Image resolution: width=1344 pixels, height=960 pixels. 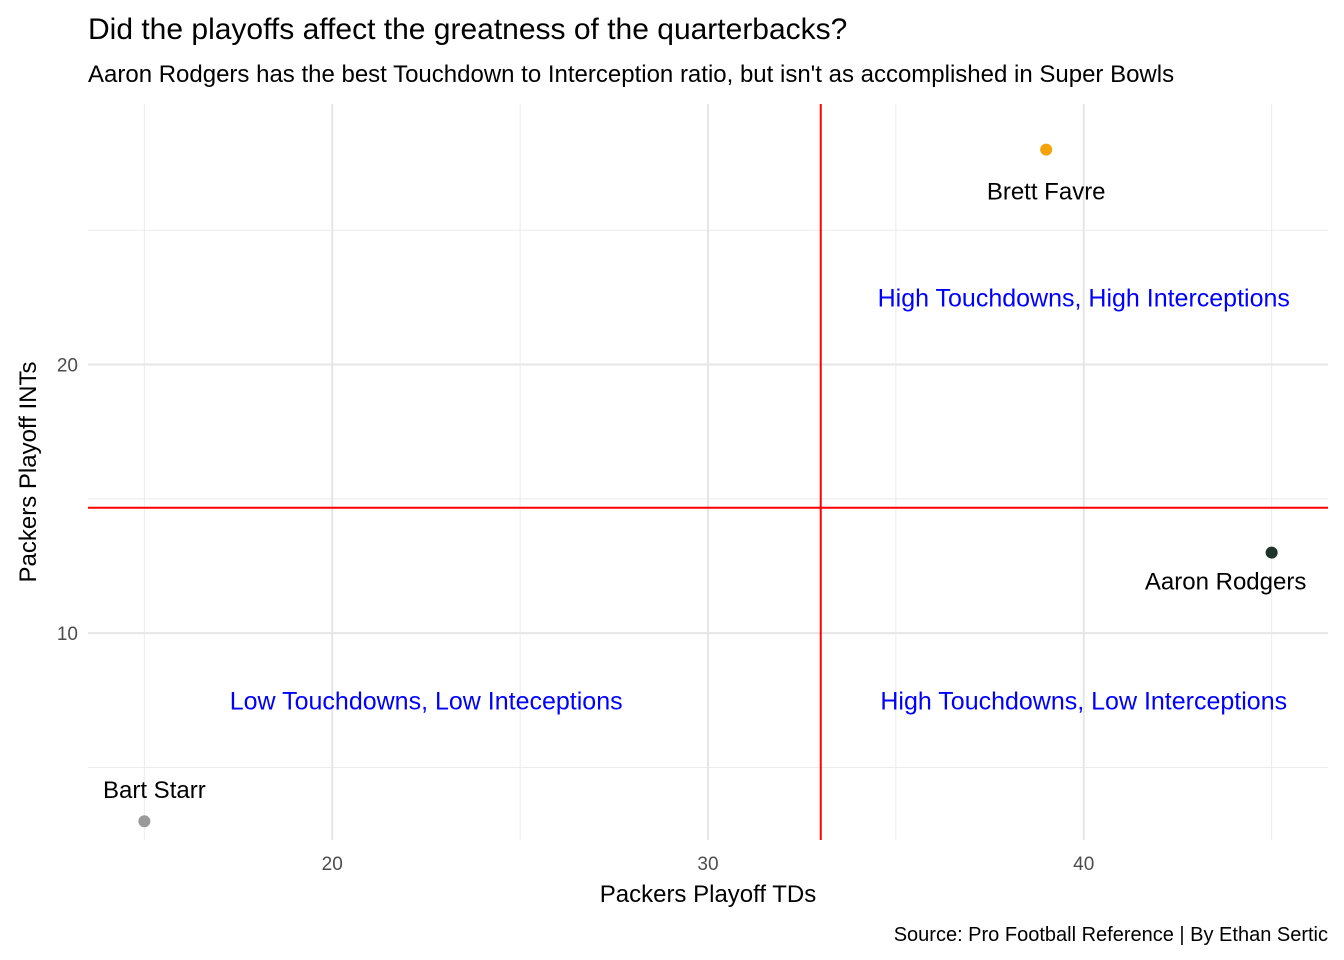 What do you see at coordinates (1225, 582) in the screenshot?
I see `point-label: Aaron Rodgers` at bounding box center [1225, 582].